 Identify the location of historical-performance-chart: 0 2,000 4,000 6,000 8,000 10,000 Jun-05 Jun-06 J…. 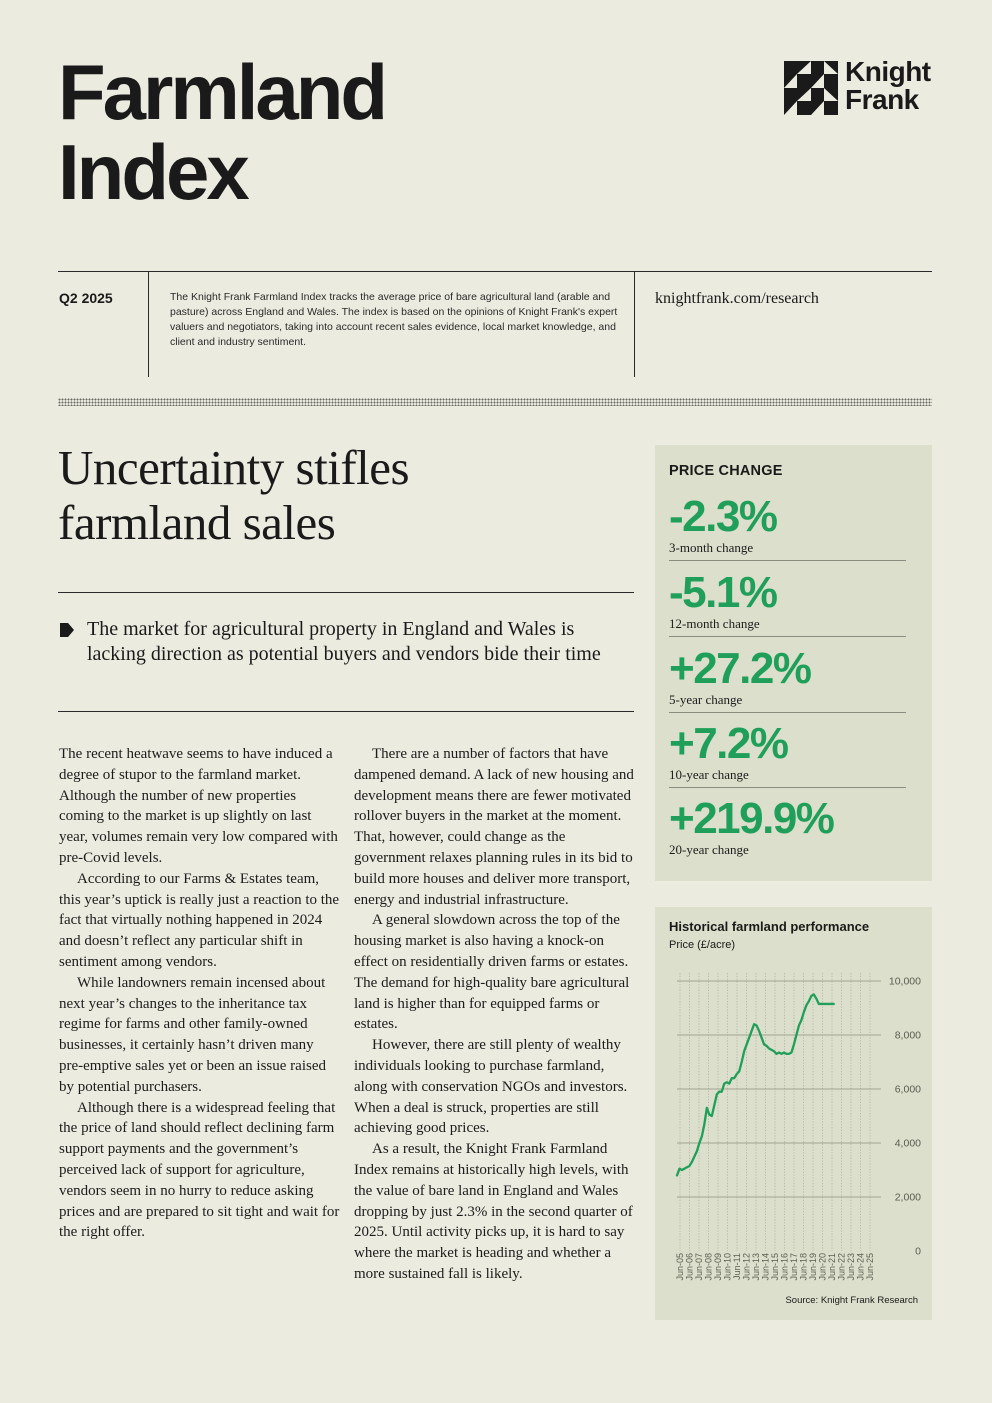
(793, 1113).